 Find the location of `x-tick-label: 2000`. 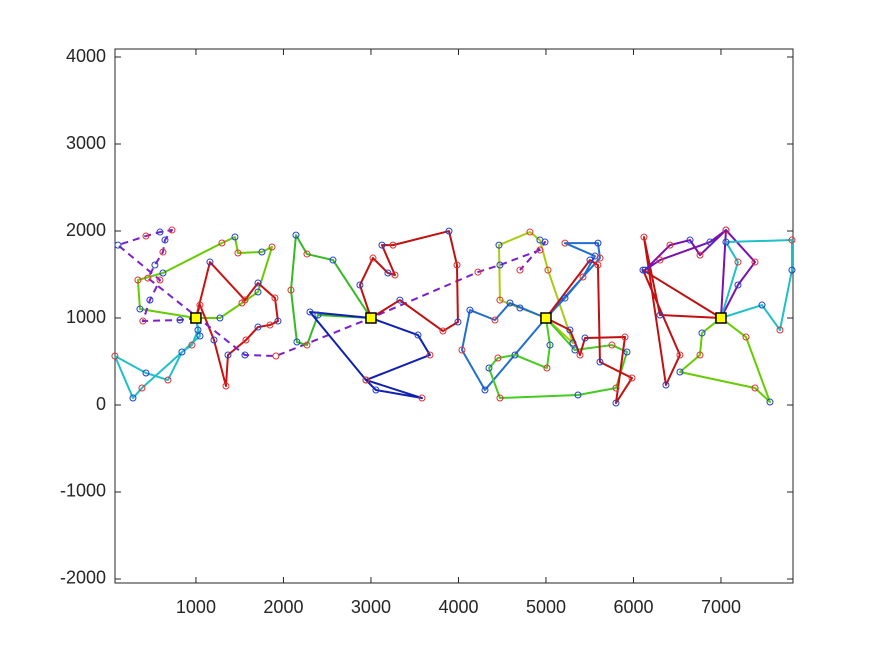

x-tick-label: 2000 is located at coordinates (283, 607).